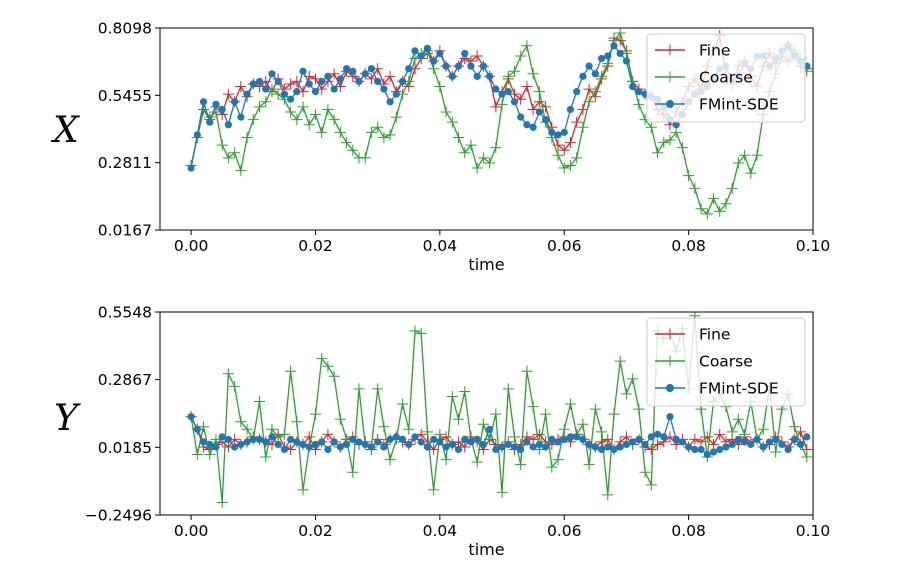  What do you see at coordinates (704, 78) in the screenshot?
I see `legend-entry-coarse: Coarse` at bounding box center [704, 78].